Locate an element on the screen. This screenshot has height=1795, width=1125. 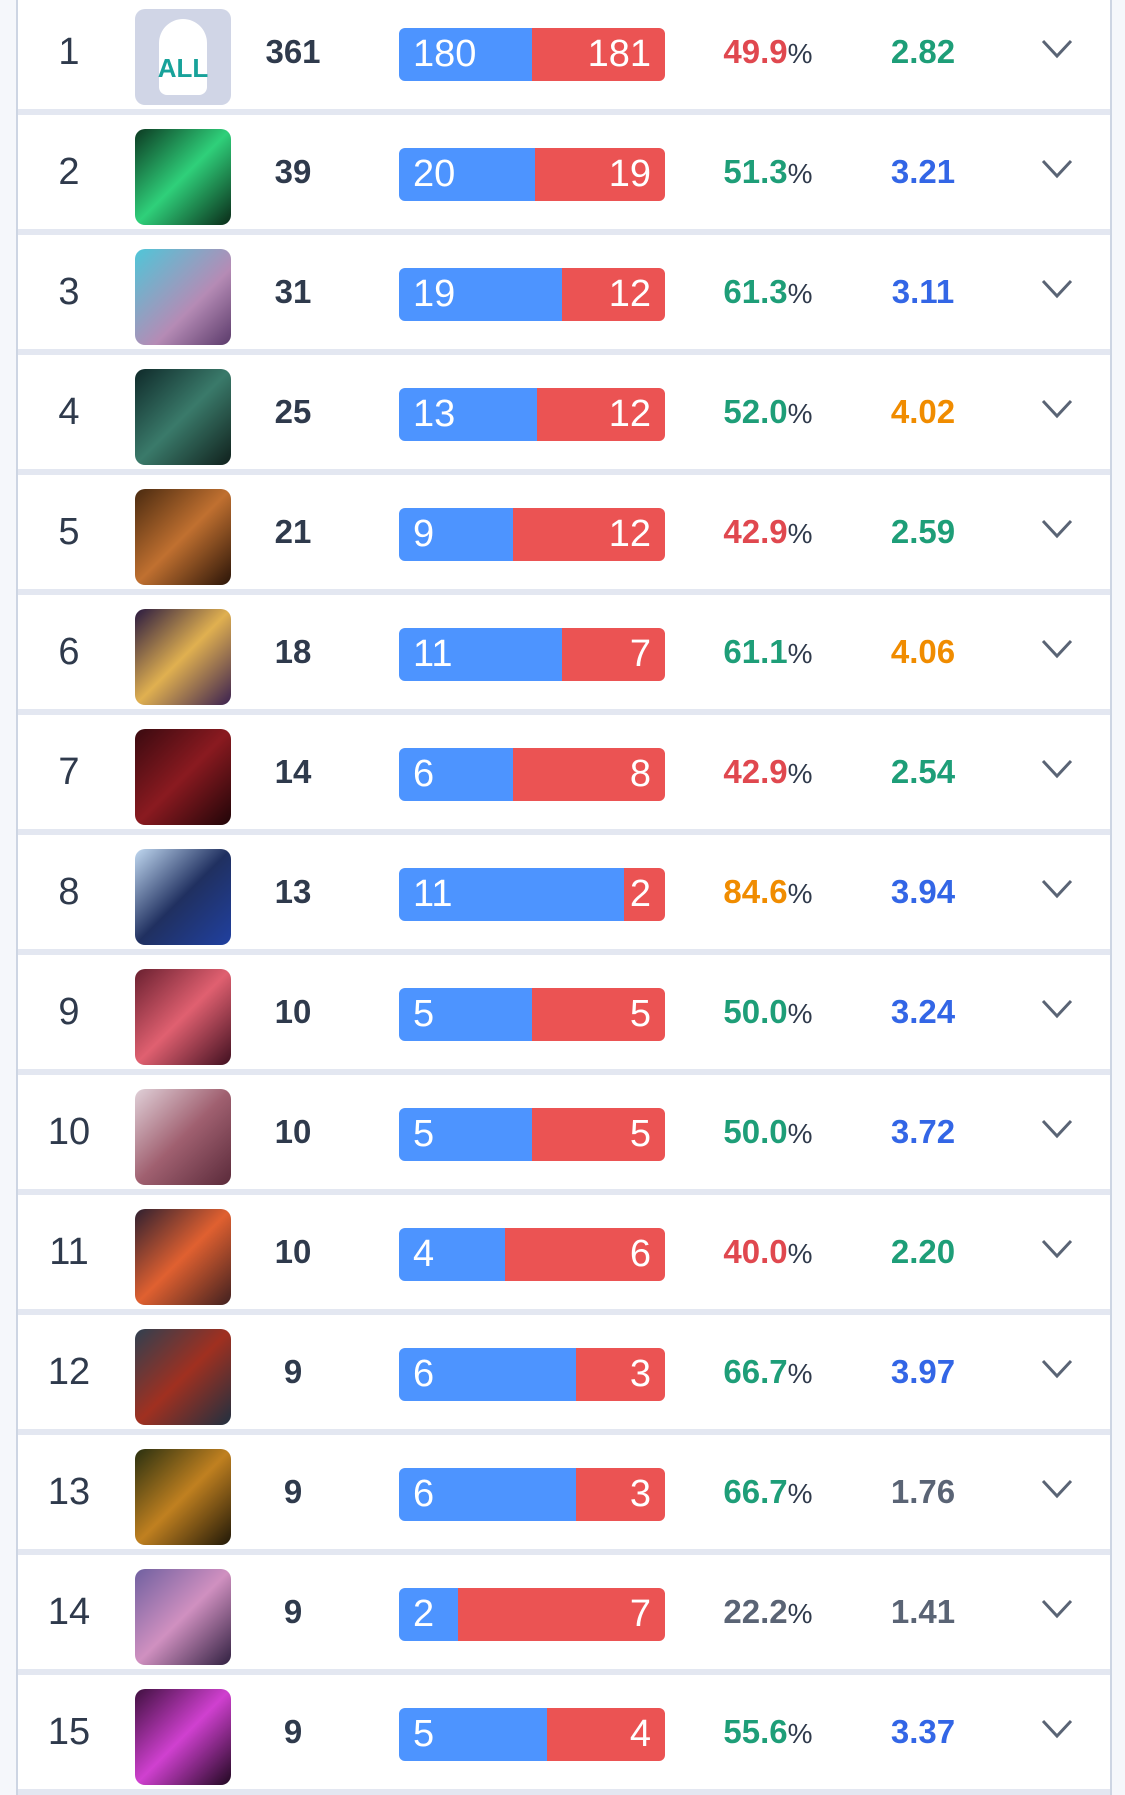
games-count: 31 is located at coordinates (293, 291).